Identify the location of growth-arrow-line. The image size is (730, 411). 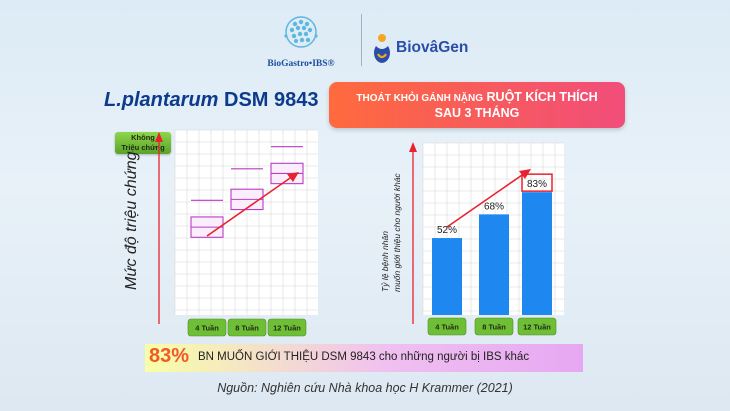
(486, 200).